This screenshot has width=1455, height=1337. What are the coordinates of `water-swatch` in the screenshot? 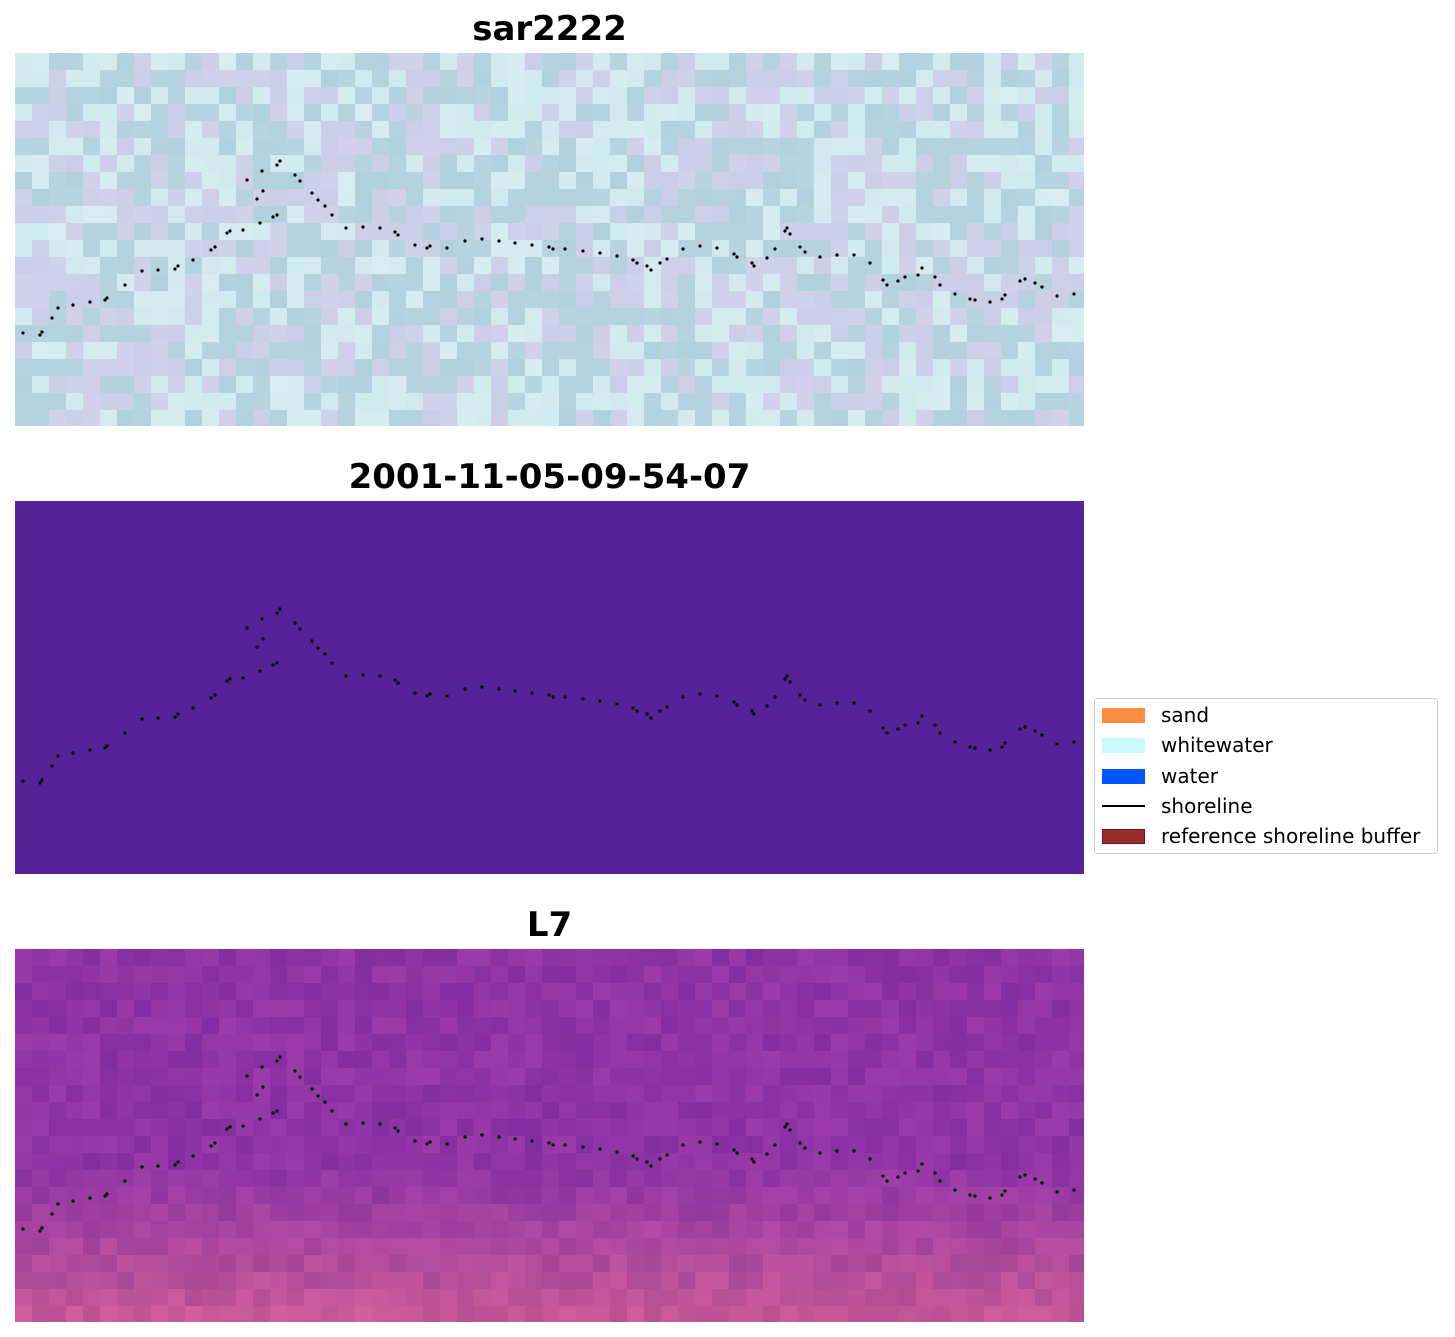 It's located at (1123, 776).